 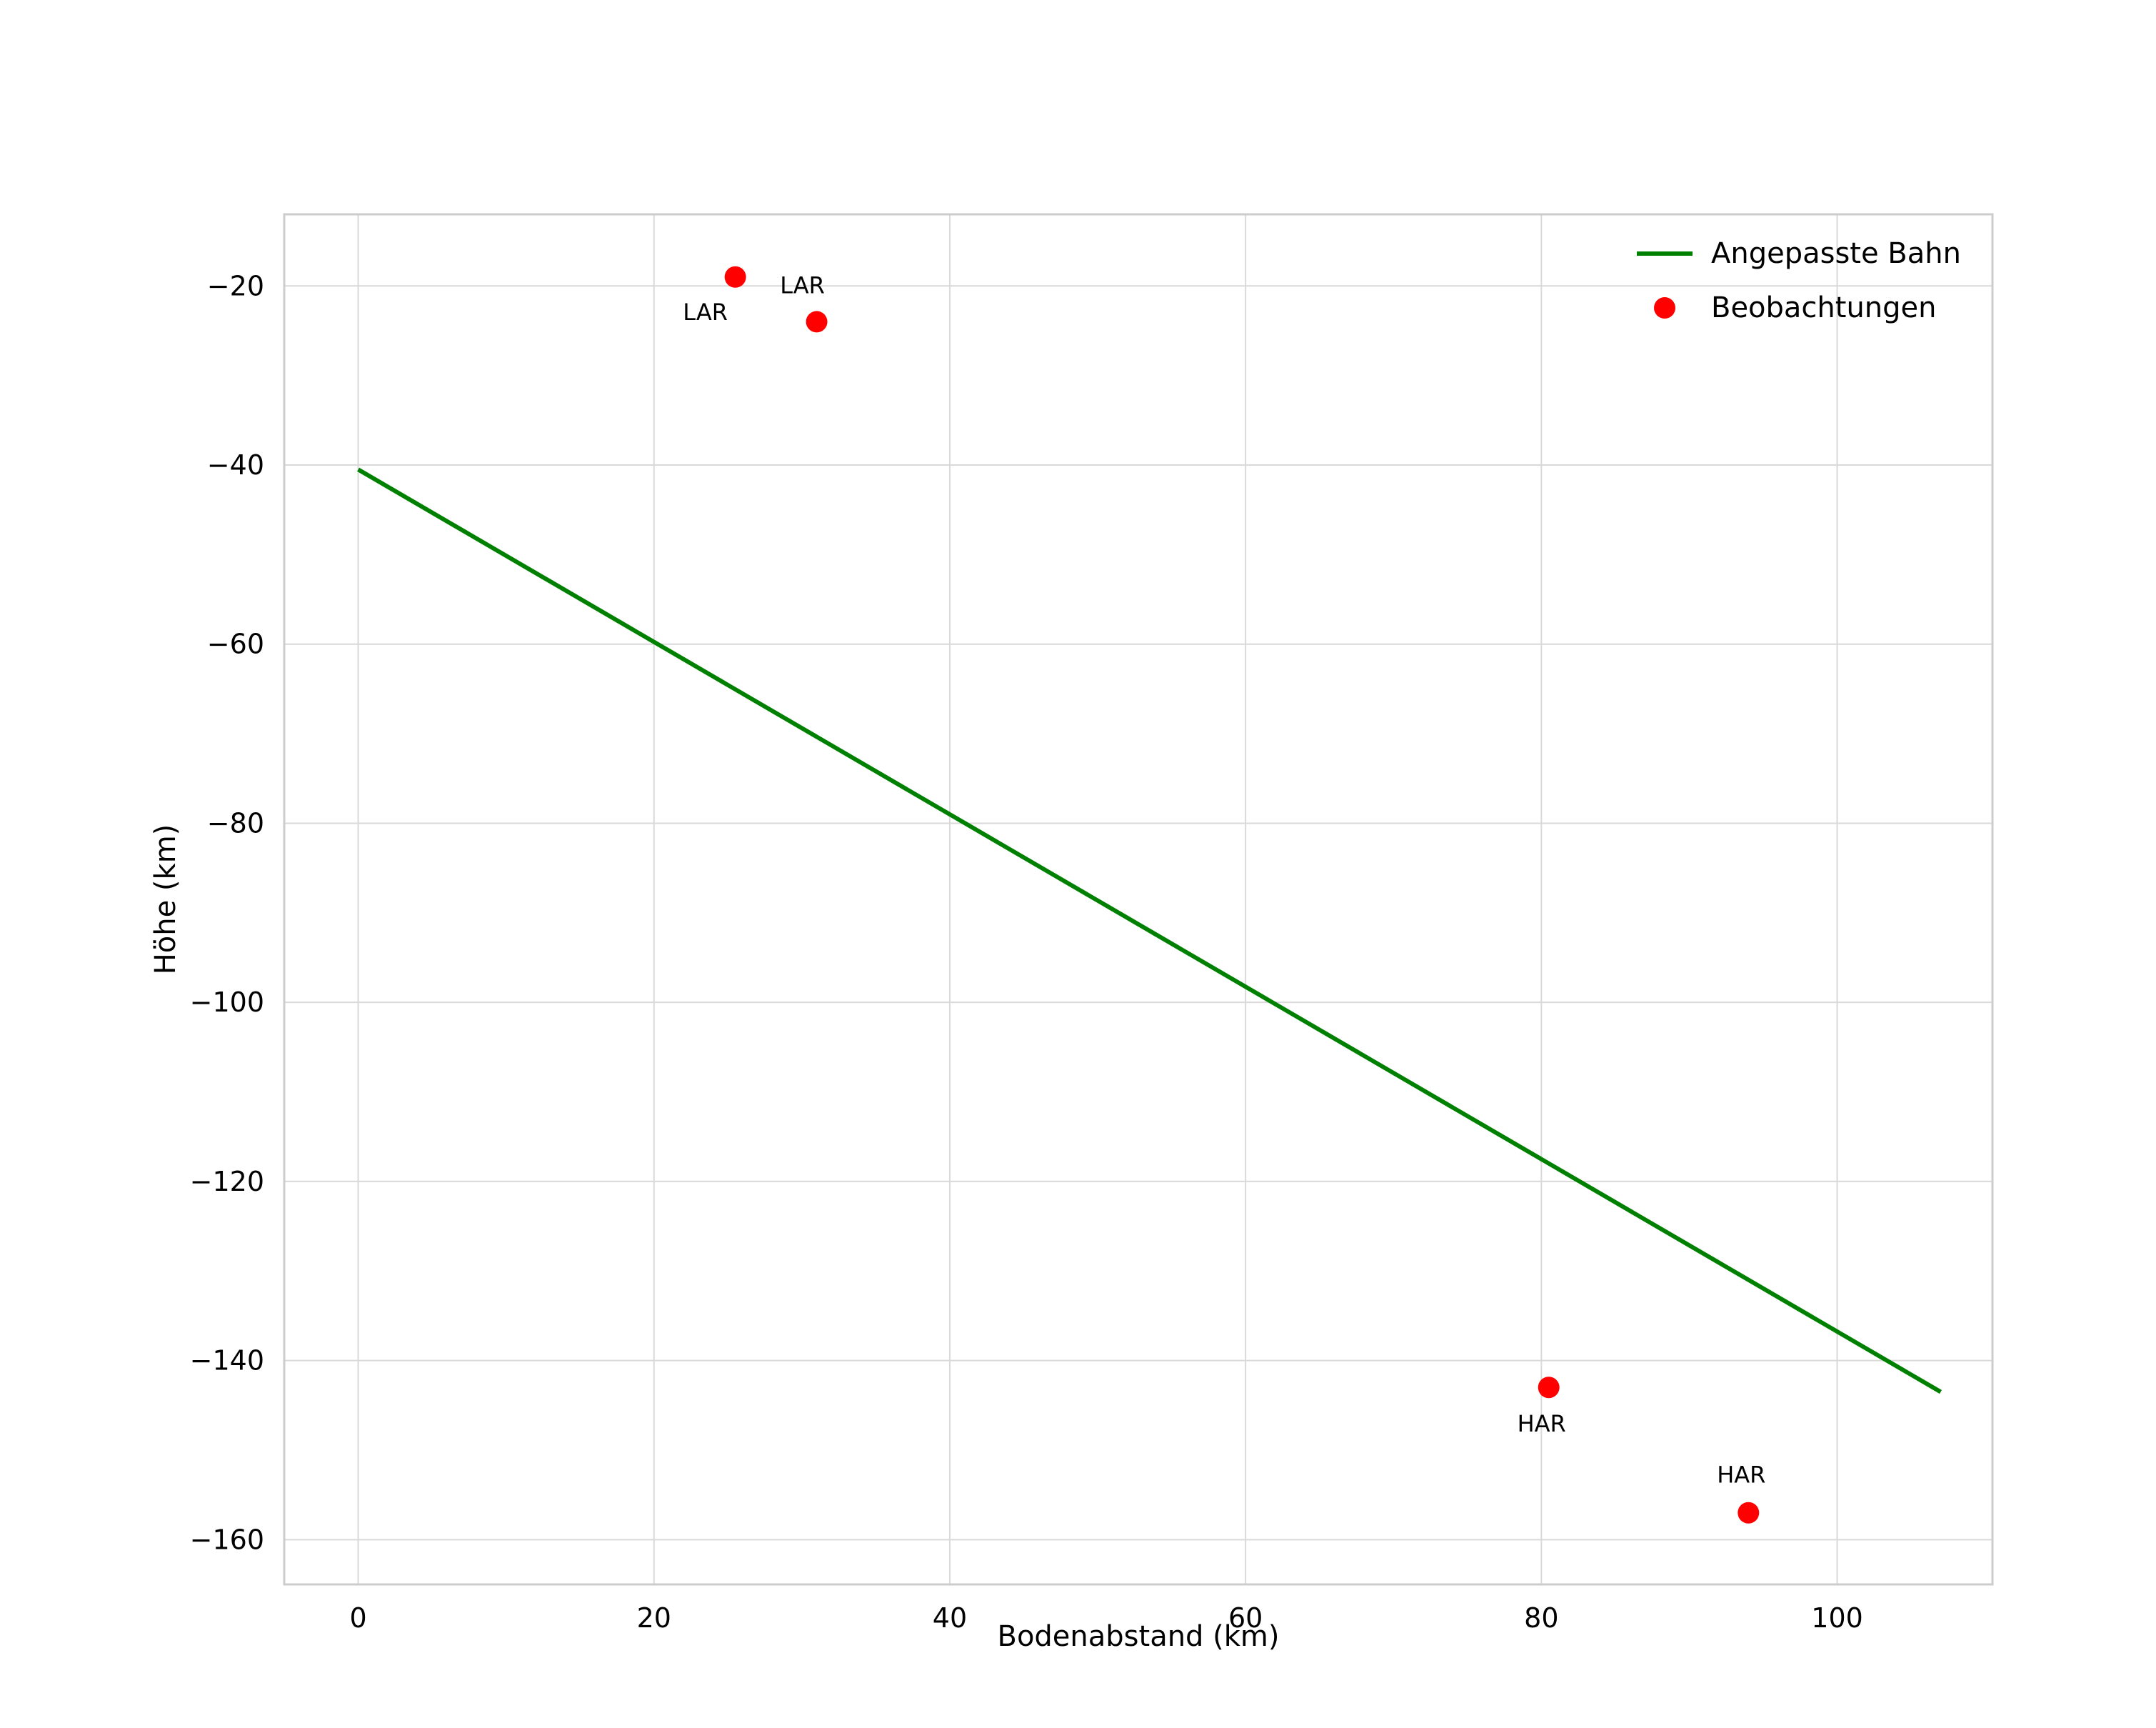 I want to click on point-sample-icon, so click(x=1665, y=308).